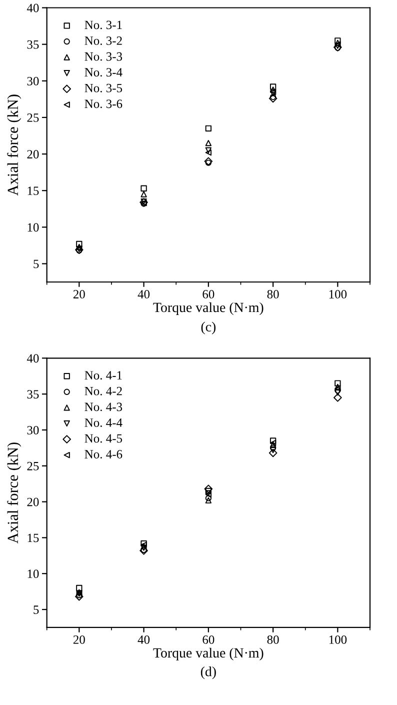 This screenshot has width=397, height=705. What do you see at coordinates (103, 422) in the screenshot?
I see `legend-label: No. 4-4` at bounding box center [103, 422].